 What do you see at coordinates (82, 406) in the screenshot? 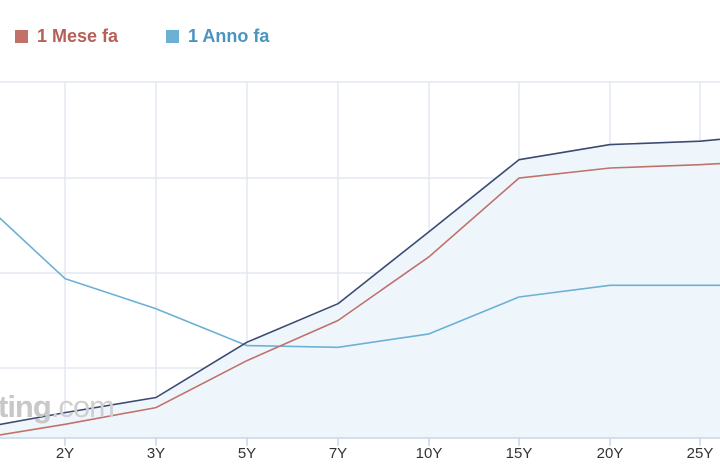
I see `watermark-suffix: .com` at bounding box center [82, 406].